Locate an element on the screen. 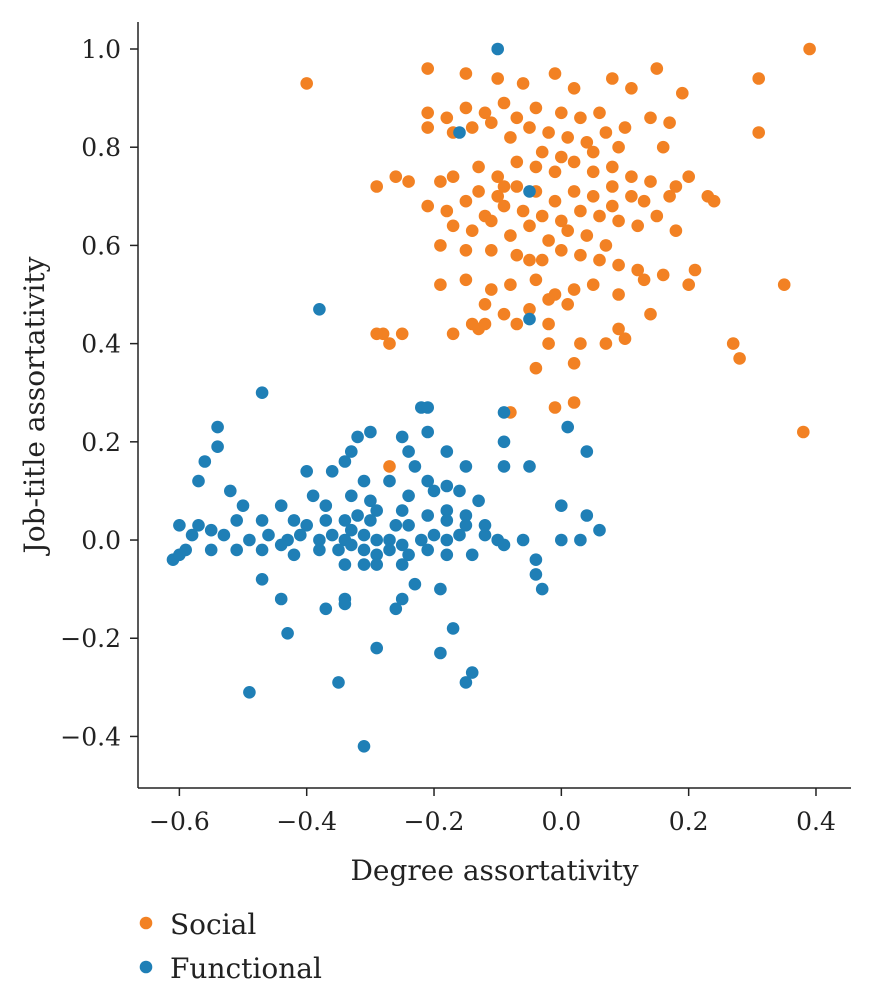 The width and height of the screenshot is (886, 1002). x-tick-label: 0.0 is located at coordinates (561, 821).